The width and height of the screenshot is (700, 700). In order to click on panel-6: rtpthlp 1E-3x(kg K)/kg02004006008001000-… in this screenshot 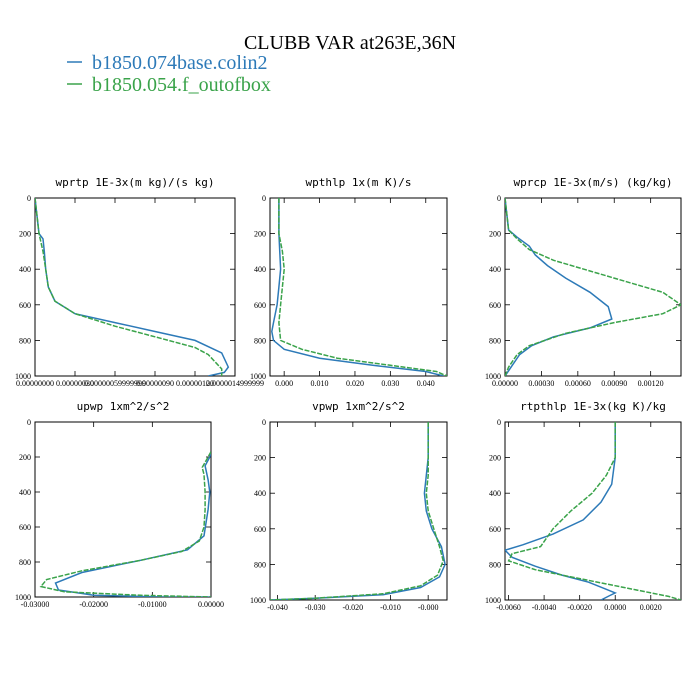, I will do `click(583, 506)`.